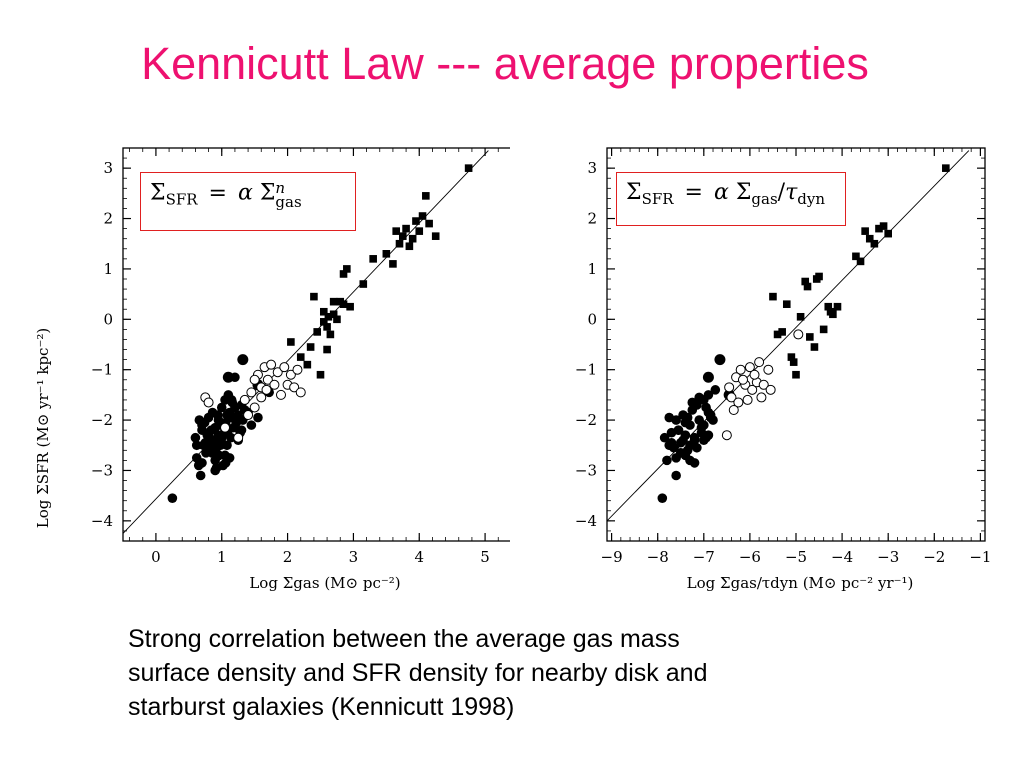 Image resolution: width=1024 pixels, height=768 pixels. I want to click on ytick-label-1-4: 0, so click(592, 319).